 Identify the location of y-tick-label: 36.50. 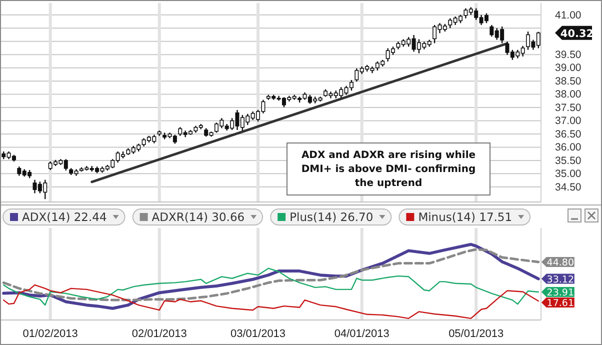
(568, 134).